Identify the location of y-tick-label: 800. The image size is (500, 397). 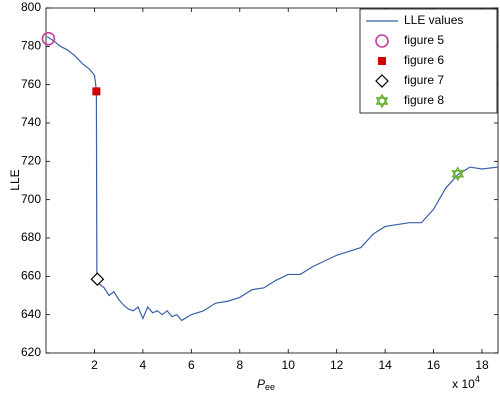
(31, 7).